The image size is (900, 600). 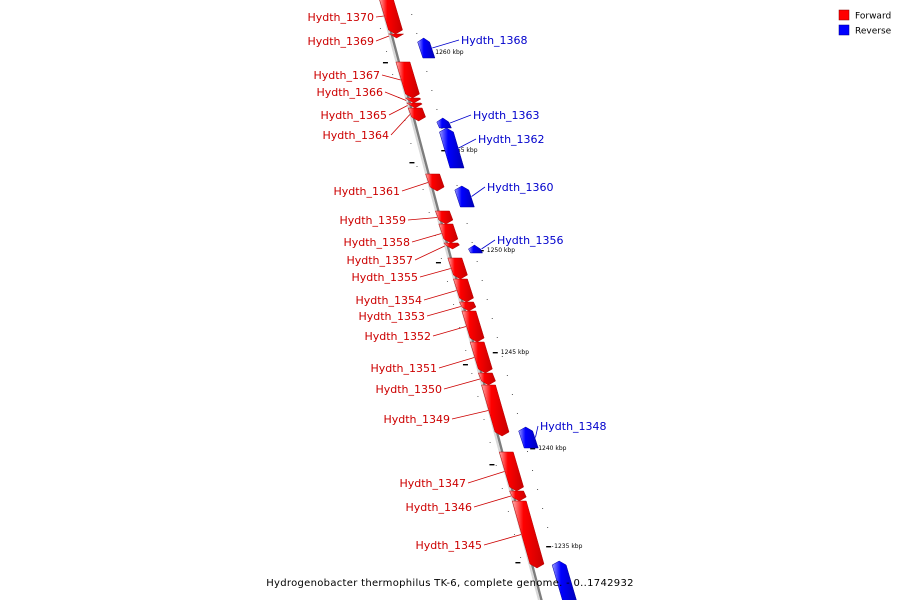 I want to click on gene-label: Hydth_1366, so click(x=349, y=92).